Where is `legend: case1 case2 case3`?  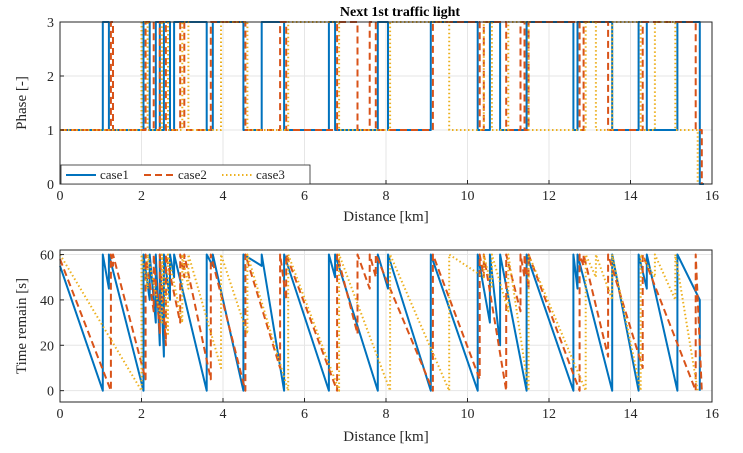
legend: case1 case2 case3 is located at coordinates (185, 174).